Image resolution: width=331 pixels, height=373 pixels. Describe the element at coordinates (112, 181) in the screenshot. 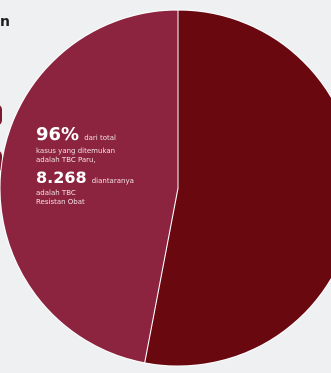

I see `stat-text: diantaranya` at that location.